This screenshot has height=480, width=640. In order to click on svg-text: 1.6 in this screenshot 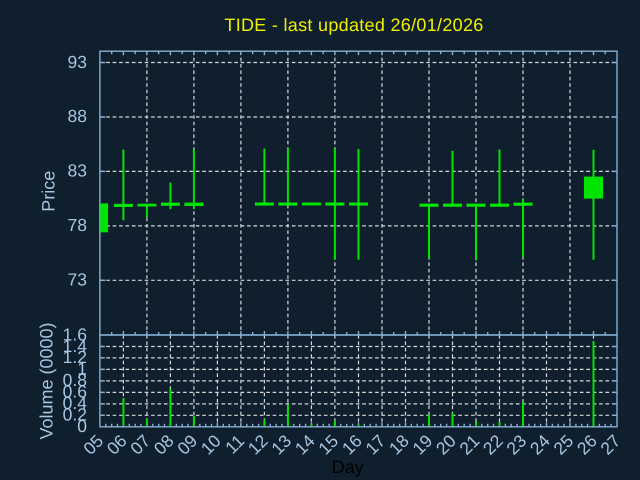, I will do `click(75, 334)`.